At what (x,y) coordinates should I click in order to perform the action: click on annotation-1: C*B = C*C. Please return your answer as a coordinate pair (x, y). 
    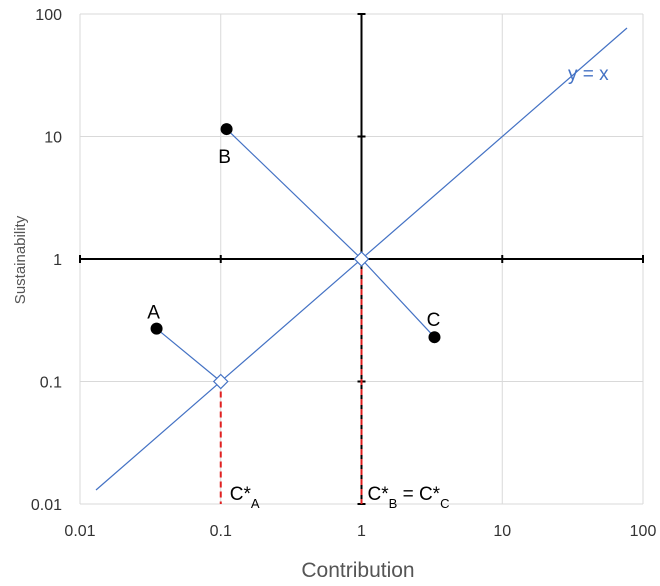
    Looking at the image, I should click on (409, 497).